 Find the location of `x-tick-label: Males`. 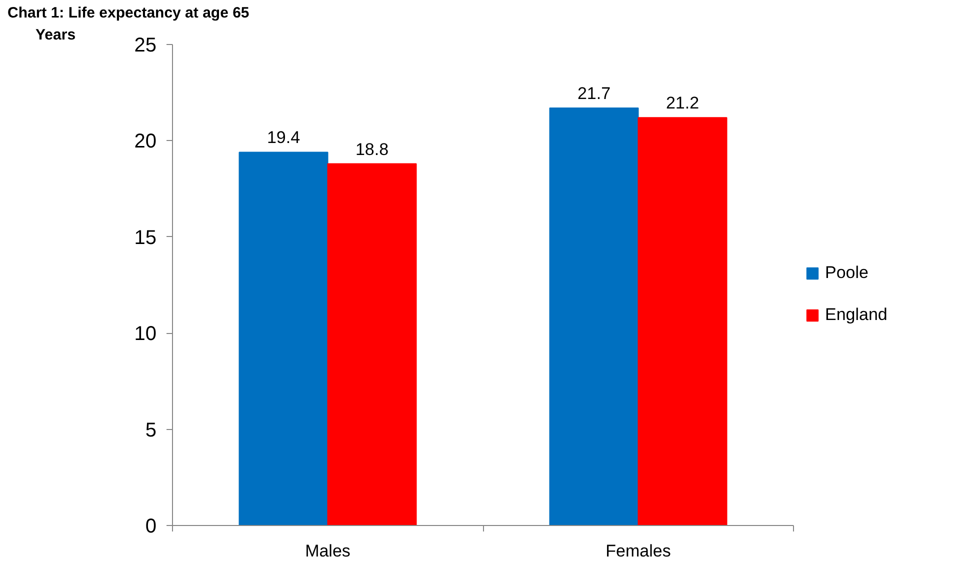

x-tick-label: Males is located at coordinates (327, 551).